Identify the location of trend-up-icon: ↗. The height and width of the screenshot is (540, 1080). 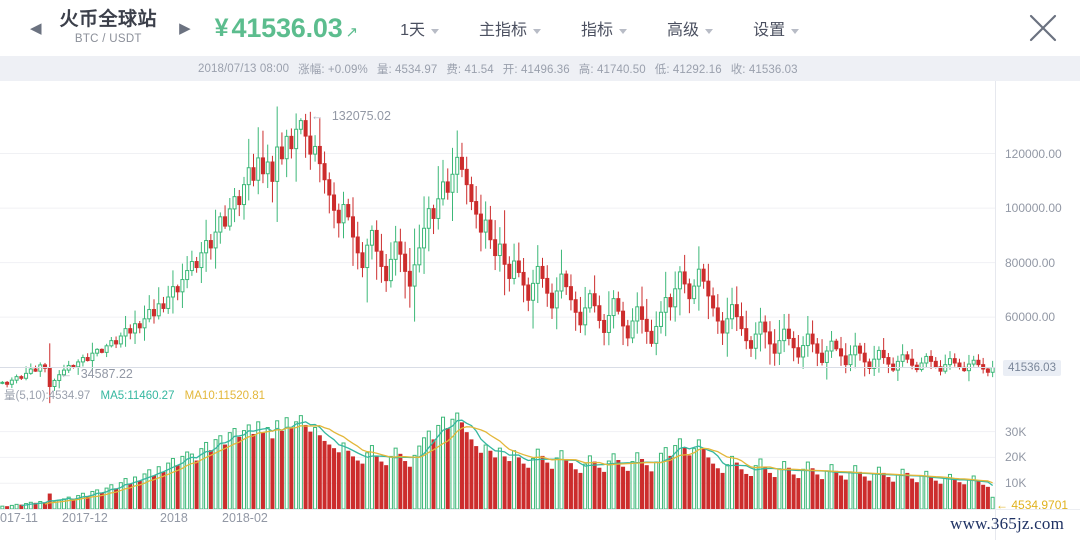
(352, 32).